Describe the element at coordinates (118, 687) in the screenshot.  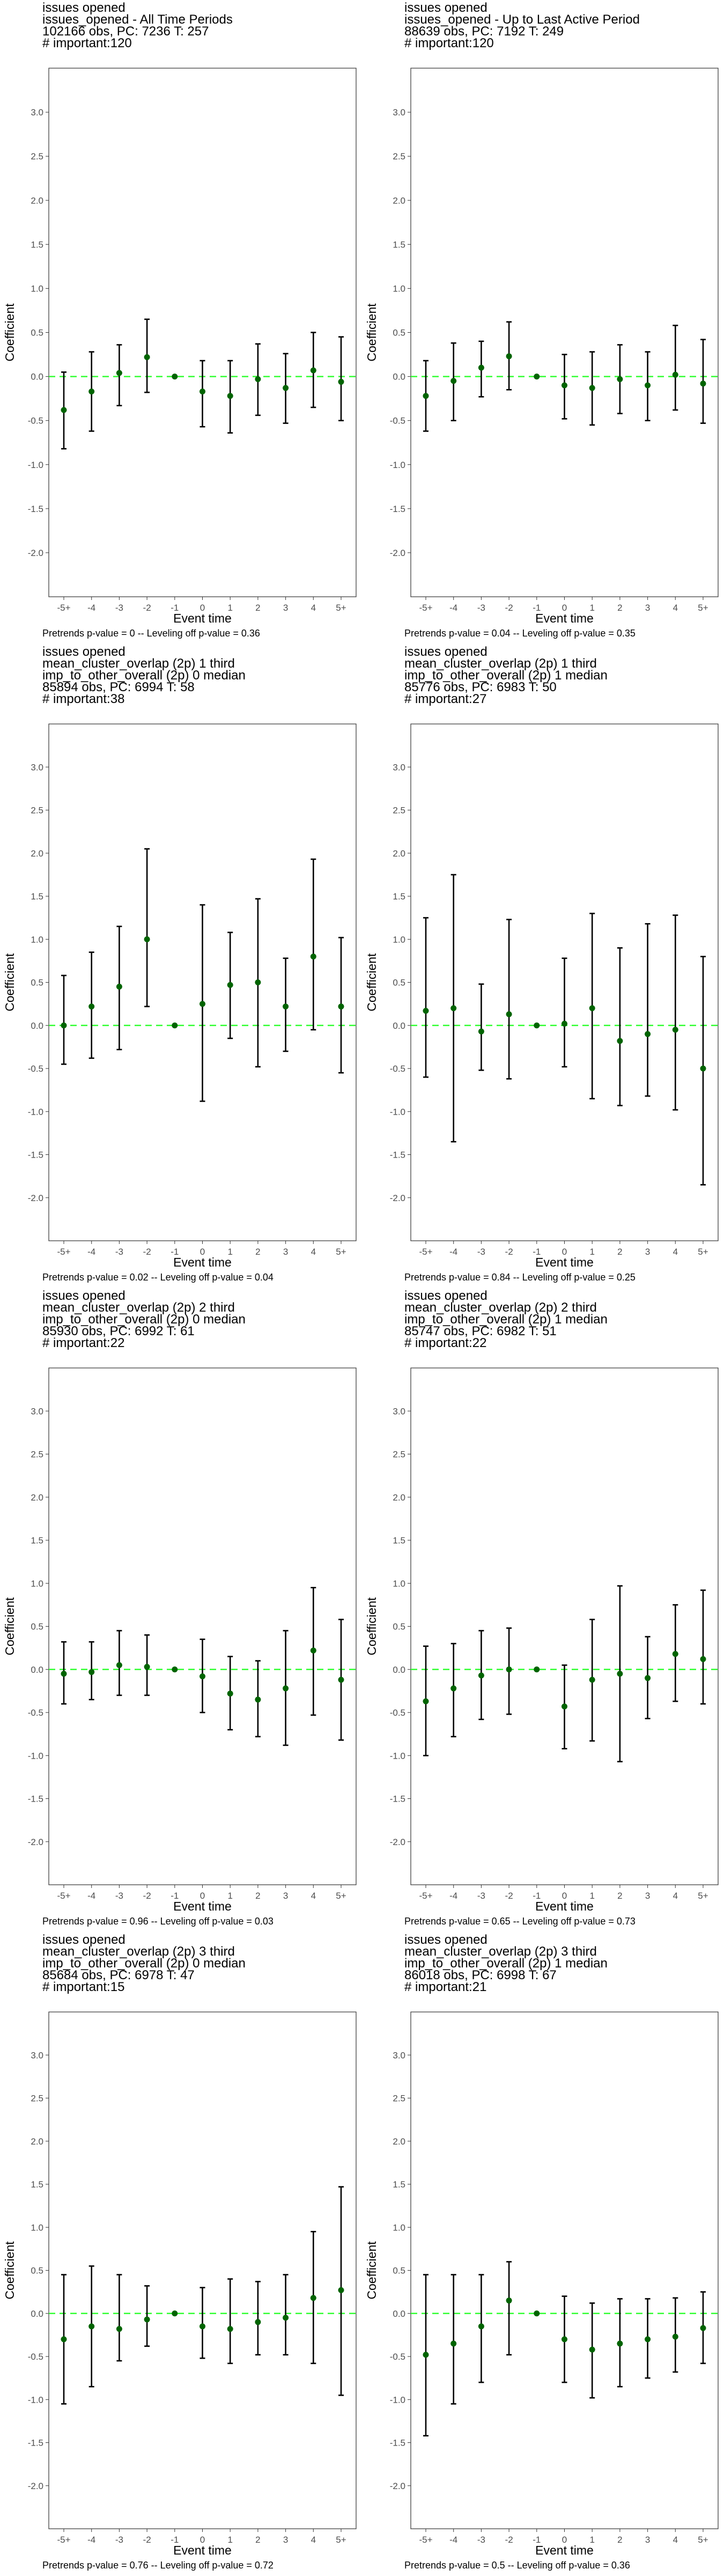
I see `chart-title-line: 85894 obs, PC: 6994 T: 58` at that location.